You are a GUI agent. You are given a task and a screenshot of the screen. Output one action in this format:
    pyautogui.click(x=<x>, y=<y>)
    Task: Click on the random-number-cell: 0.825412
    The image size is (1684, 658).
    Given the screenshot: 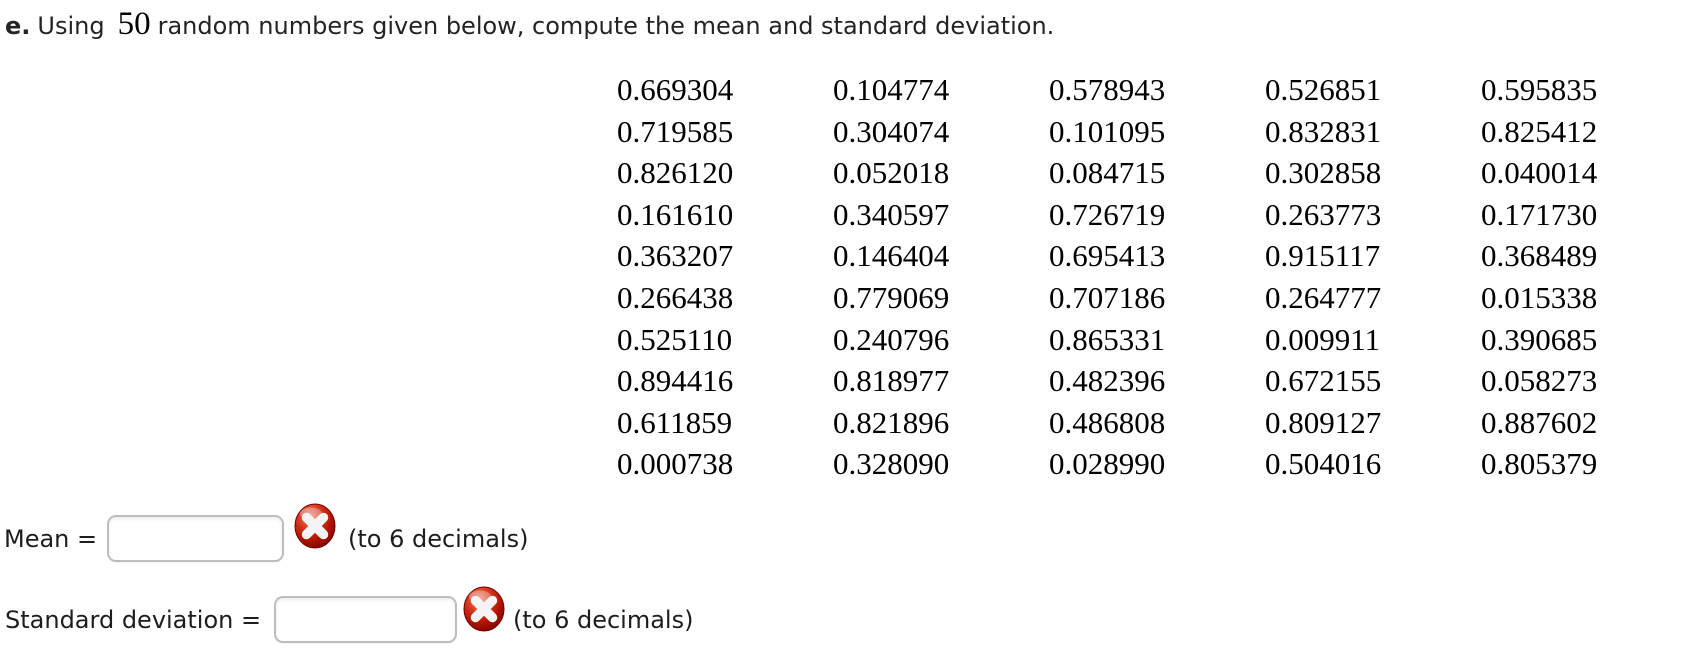 What is the action you would take?
    pyautogui.click(x=1539, y=131)
    